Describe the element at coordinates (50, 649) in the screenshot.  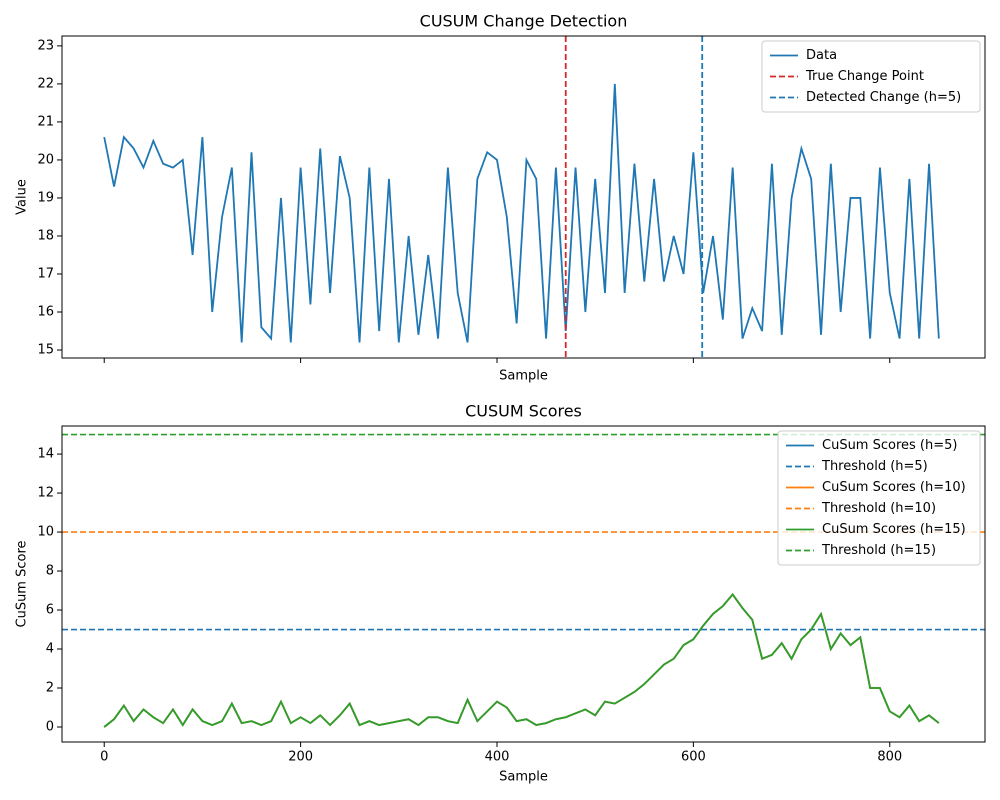
I see `y-tick-label: 4` at that location.